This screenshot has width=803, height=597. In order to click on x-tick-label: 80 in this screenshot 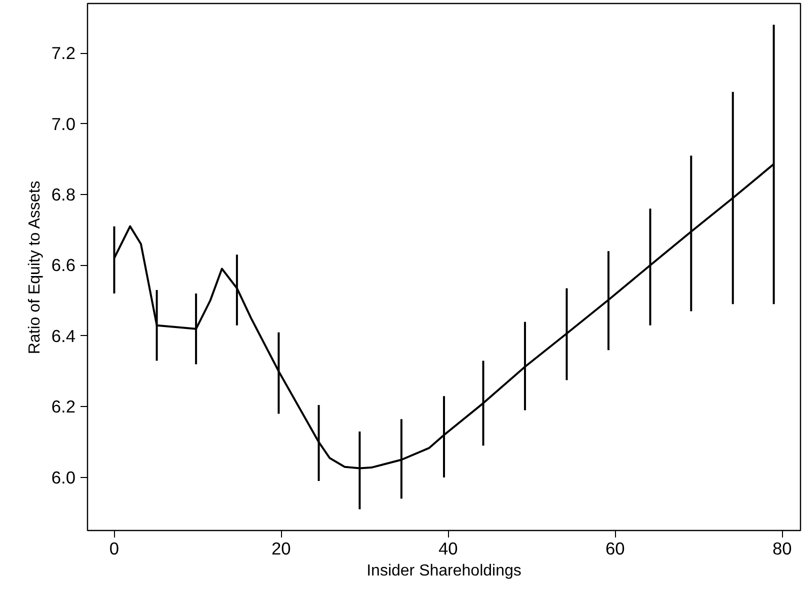, I will do `click(782, 548)`.